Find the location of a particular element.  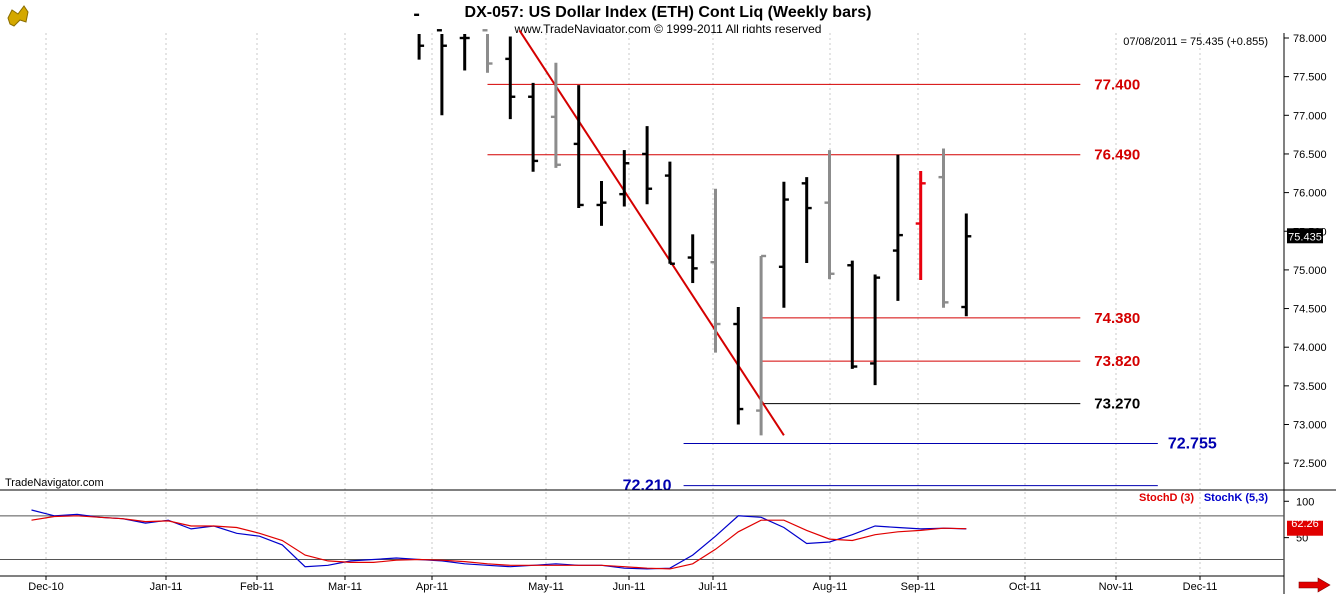

trendline is located at coordinates (651, 232).